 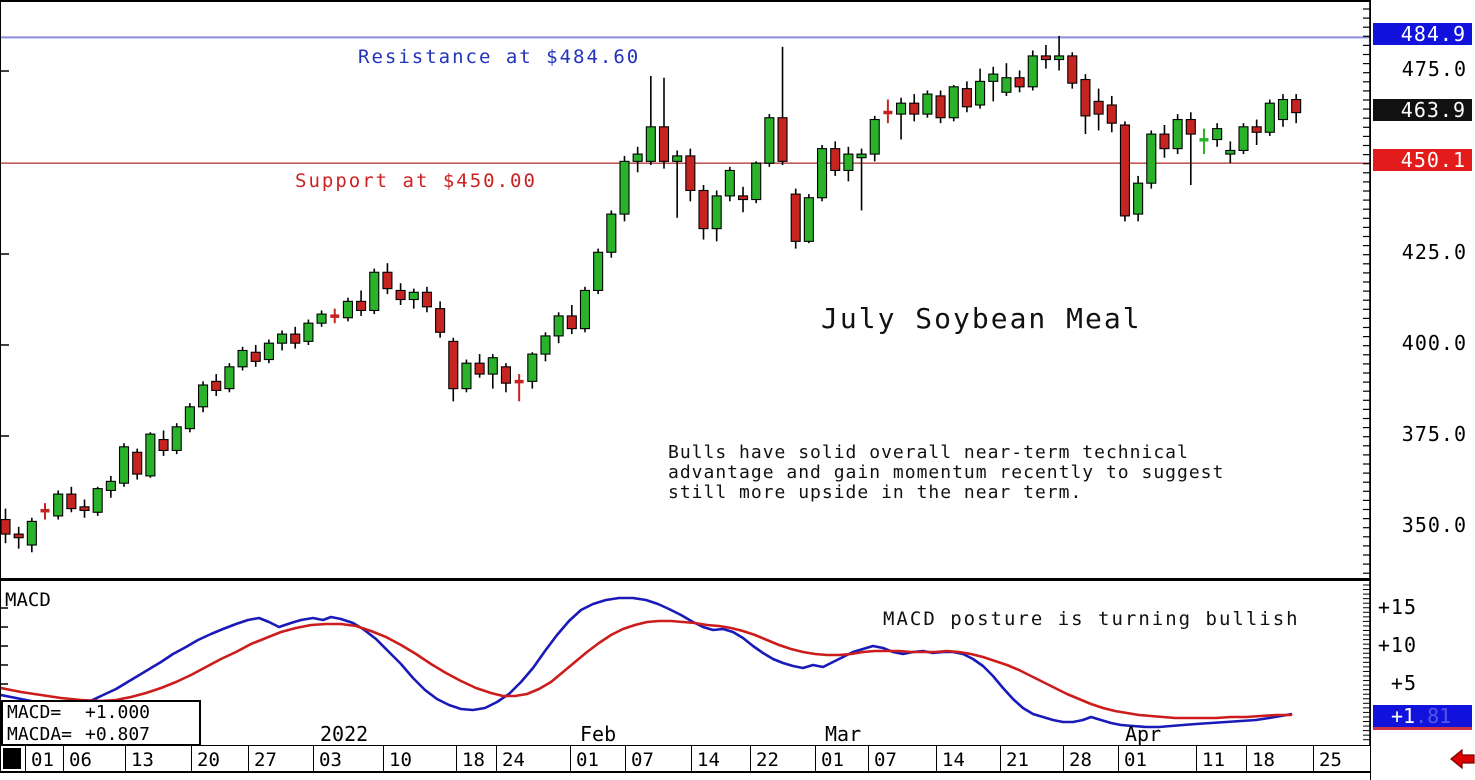 I want to click on scroll-left-arrow-icon, so click(x=1462, y=759).